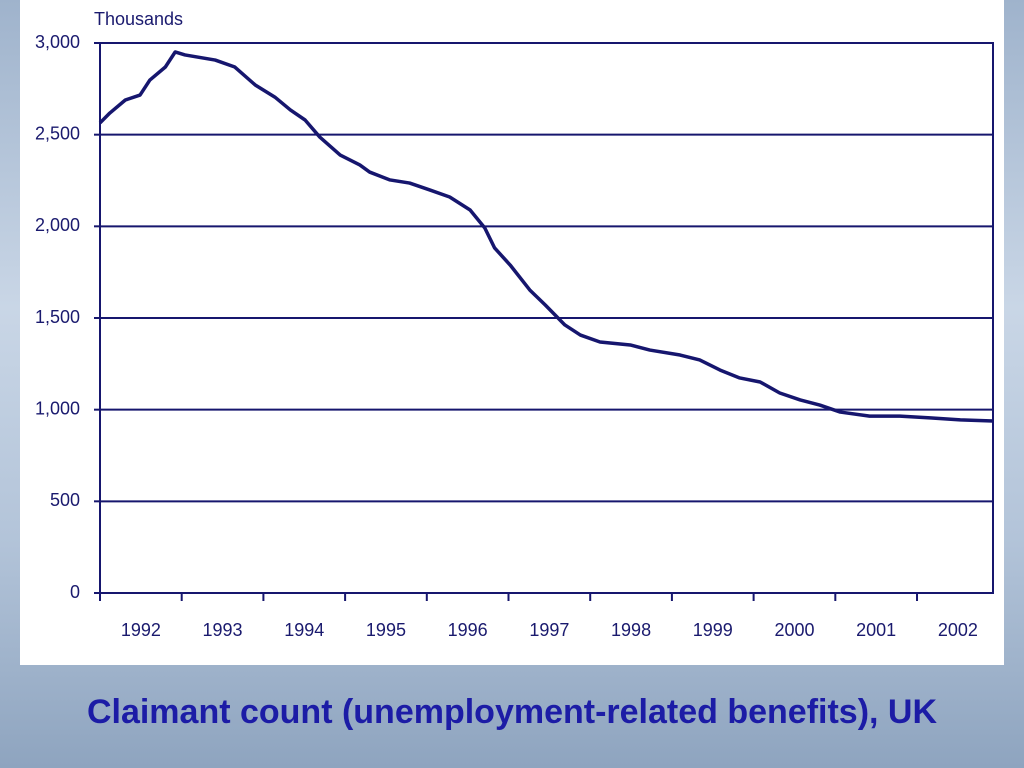 The width and height of the screenshot is (1024, 768). I want to click on x-tick-label: 1992, so click(141, 630).